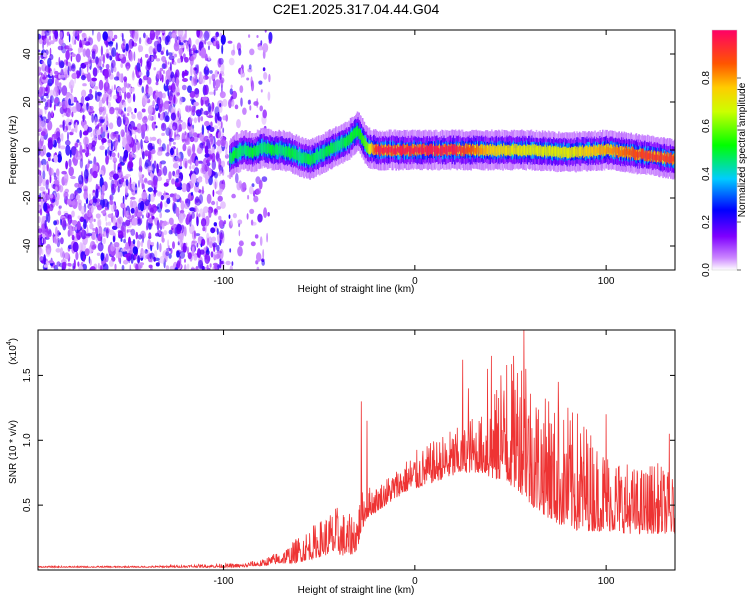  I want to click on colorbar-frame, so click(724, 150).